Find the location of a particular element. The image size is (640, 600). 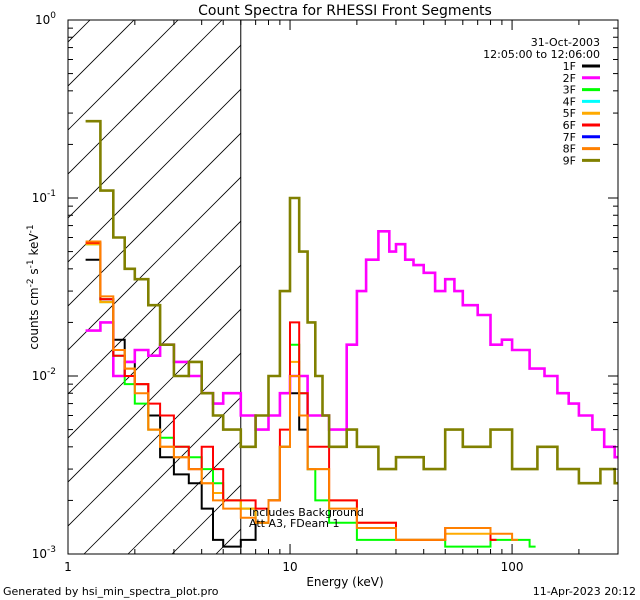

y-tick-label: 10⁰ is located at coordinates (45, 19).